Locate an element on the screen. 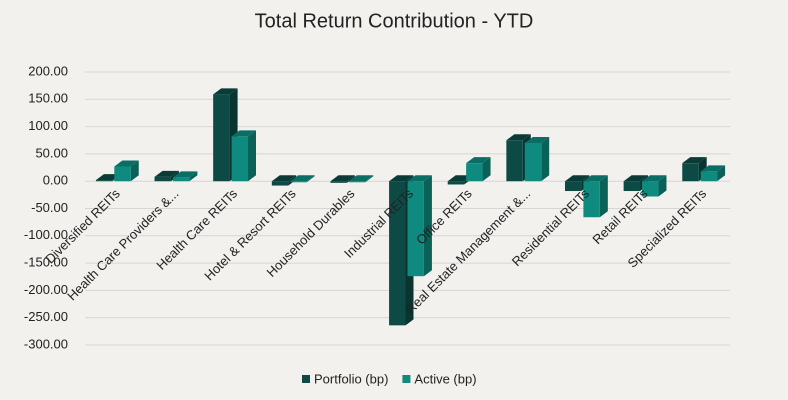 This screenshot has width=788, height=400. y-tick-label: -300.00 is located at coordinates (46, 343).